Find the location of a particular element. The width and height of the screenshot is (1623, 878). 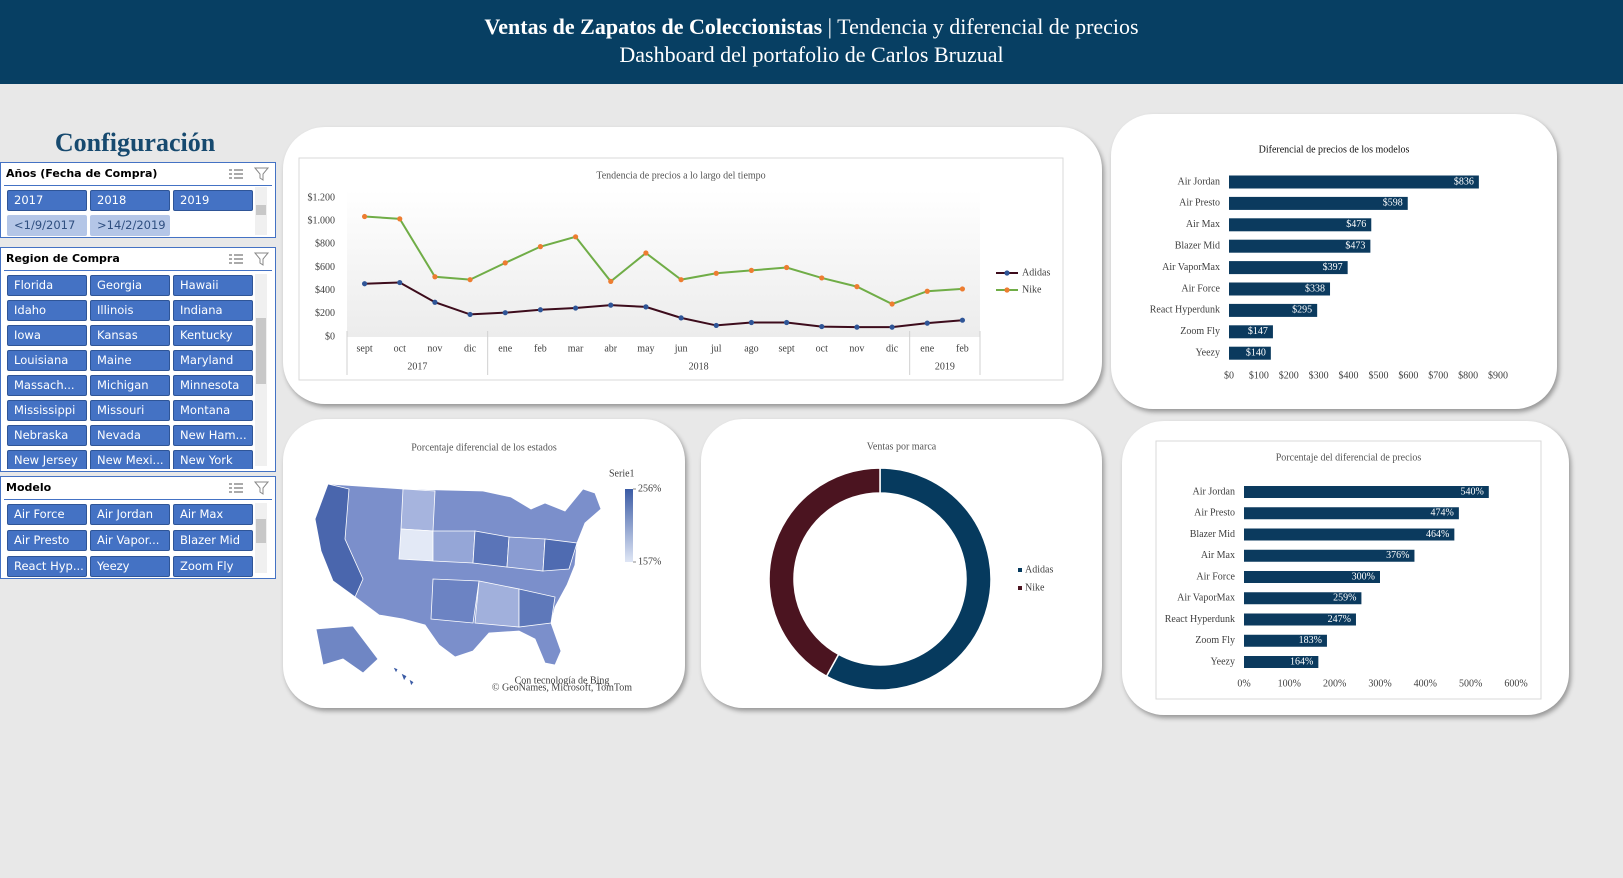

x-tick-label: dic is located at coordinates (892, 348).